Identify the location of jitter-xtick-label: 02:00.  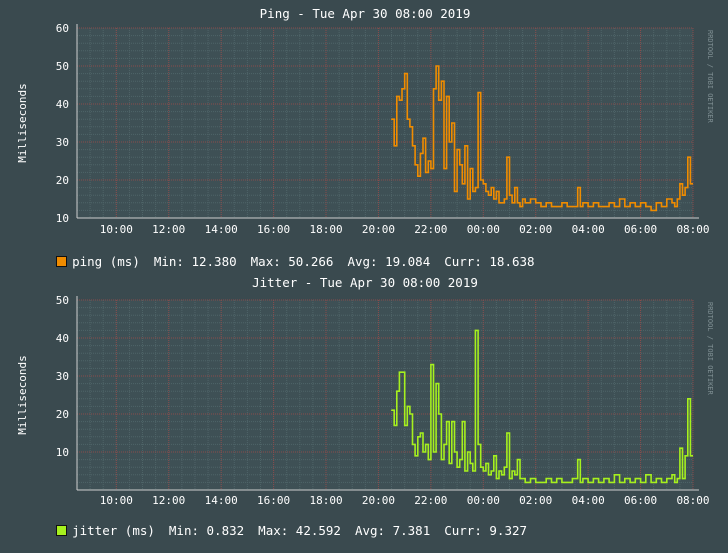
(535, 500).